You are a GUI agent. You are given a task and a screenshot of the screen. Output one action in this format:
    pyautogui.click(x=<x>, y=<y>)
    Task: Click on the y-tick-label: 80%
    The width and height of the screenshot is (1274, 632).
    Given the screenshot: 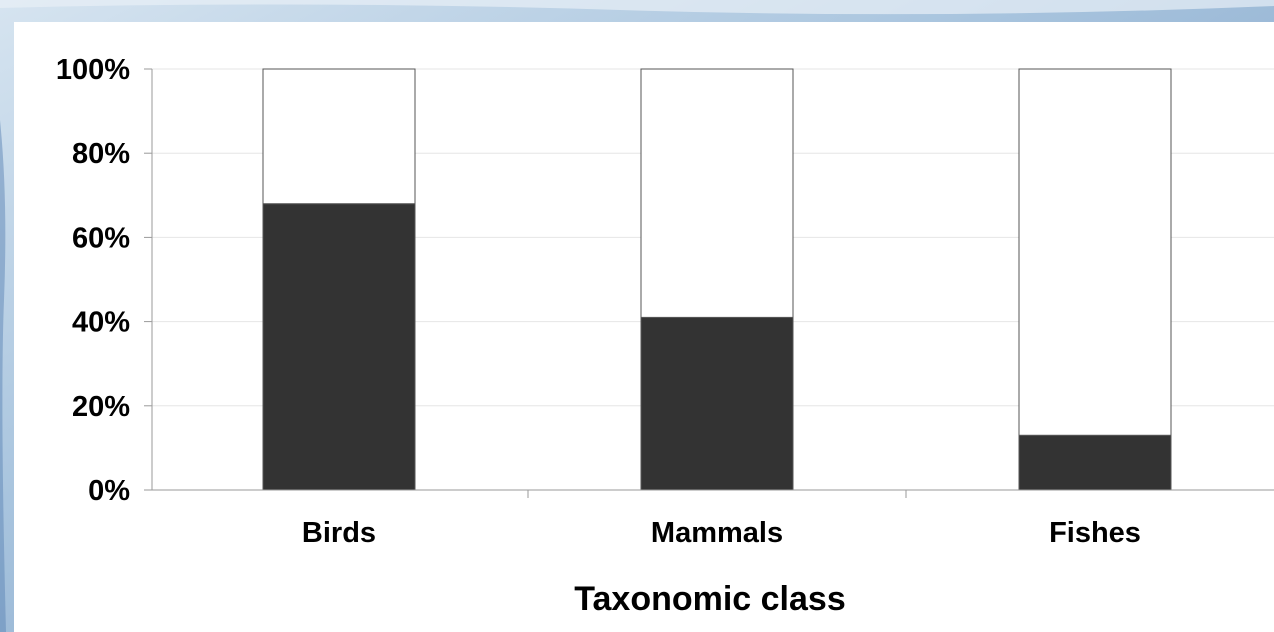 What is the action you would take?
    pyautogui.click(x=101, y=154)
    